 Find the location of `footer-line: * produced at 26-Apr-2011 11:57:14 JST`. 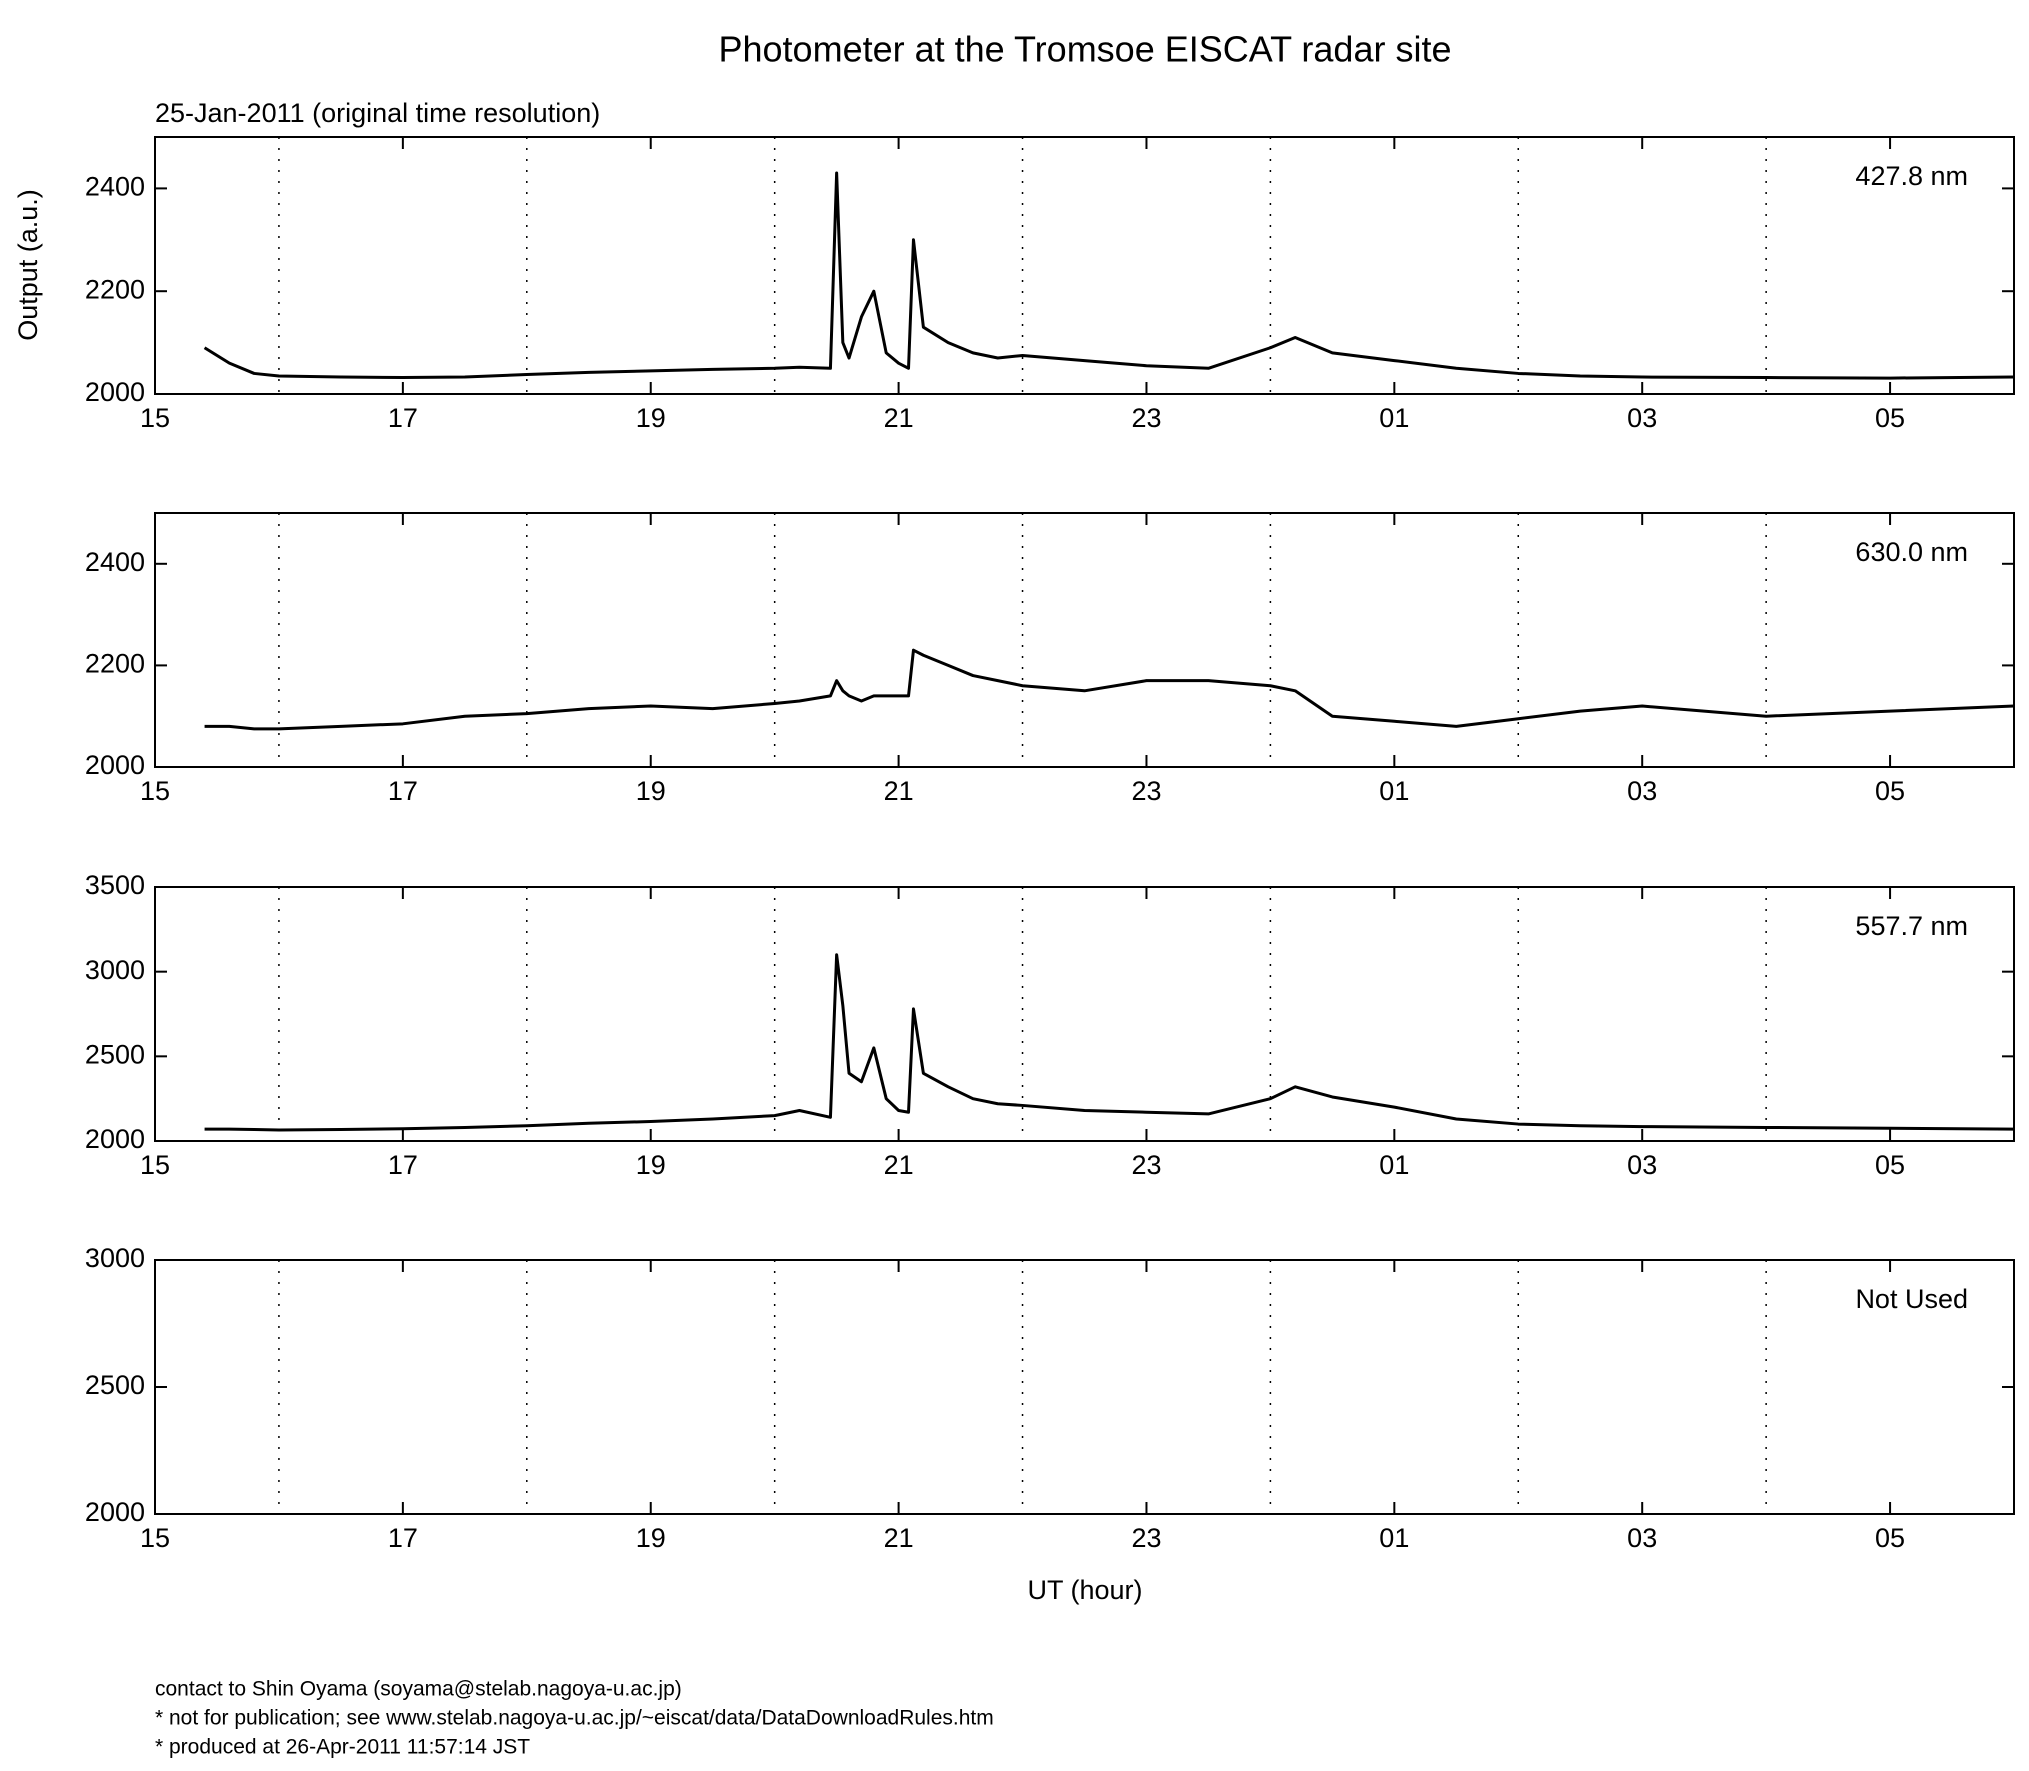

footer-line: * produced at 26-Apr-2011 11:57:14 JST is located at coordinates (342, 1747).